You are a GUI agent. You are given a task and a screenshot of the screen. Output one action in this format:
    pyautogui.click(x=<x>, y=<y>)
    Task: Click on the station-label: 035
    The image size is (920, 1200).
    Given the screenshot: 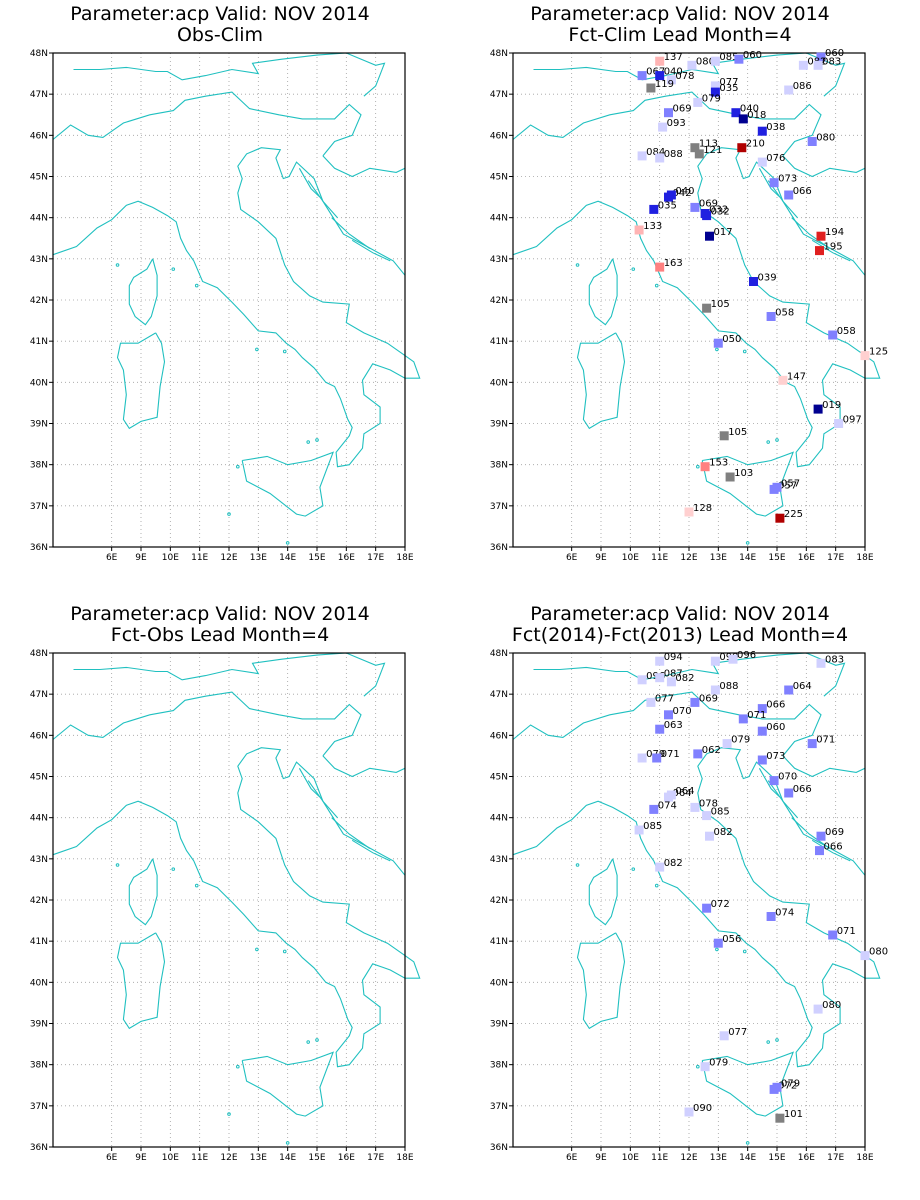 What is the action you would take?
    pyautogui.click(x=728, y=88)
    